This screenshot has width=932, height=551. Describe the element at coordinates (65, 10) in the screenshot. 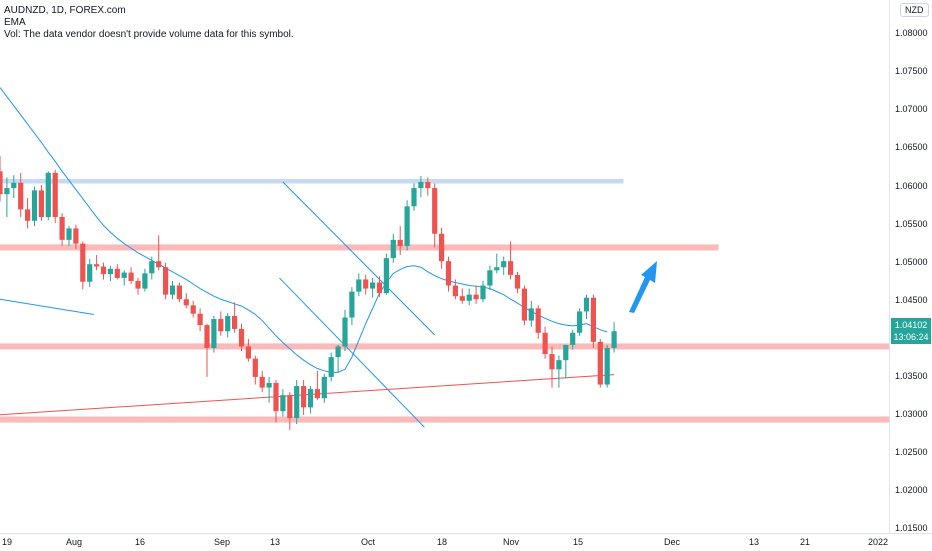

I see `symbol-title: AUDNZD, 1D, FOREX.com` at that location.